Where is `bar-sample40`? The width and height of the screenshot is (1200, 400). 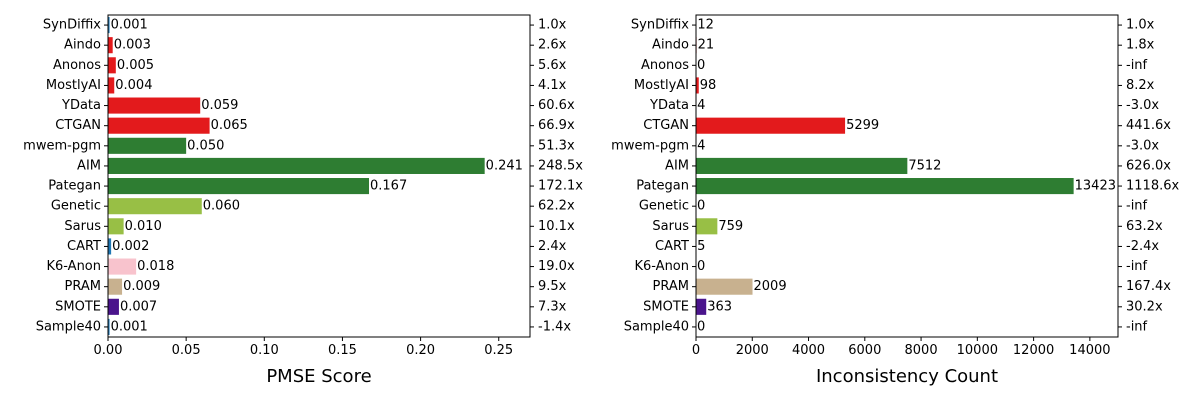
bar-sample40 is located at coordinates (109, 326).